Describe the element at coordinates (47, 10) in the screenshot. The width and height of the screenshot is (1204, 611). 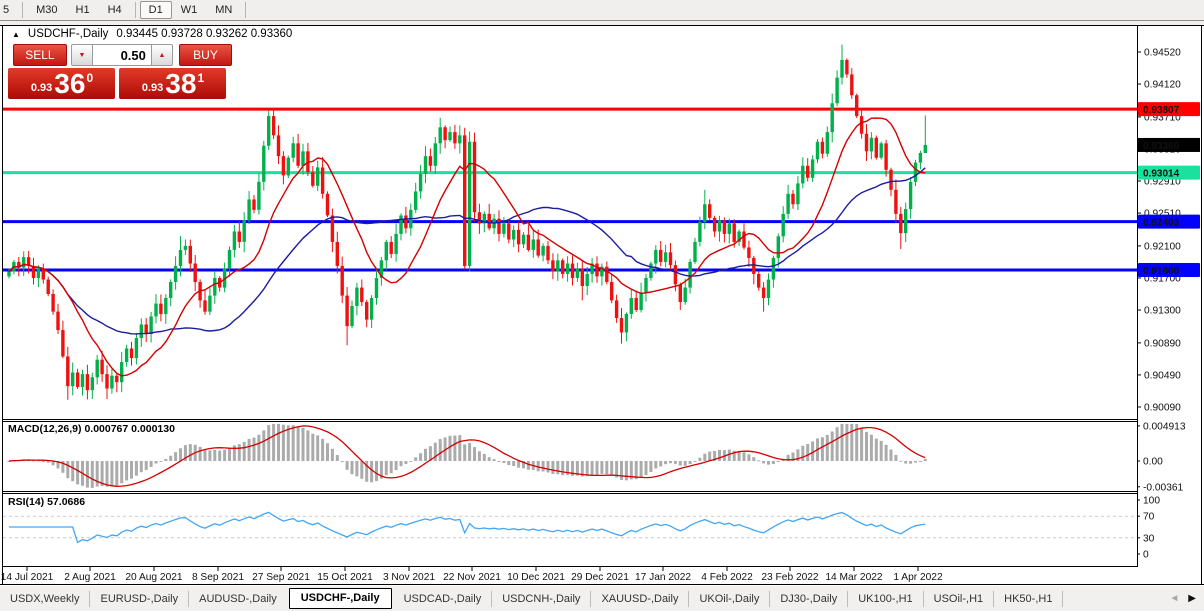
I see `timeframe-button-m30: M30` at that location.